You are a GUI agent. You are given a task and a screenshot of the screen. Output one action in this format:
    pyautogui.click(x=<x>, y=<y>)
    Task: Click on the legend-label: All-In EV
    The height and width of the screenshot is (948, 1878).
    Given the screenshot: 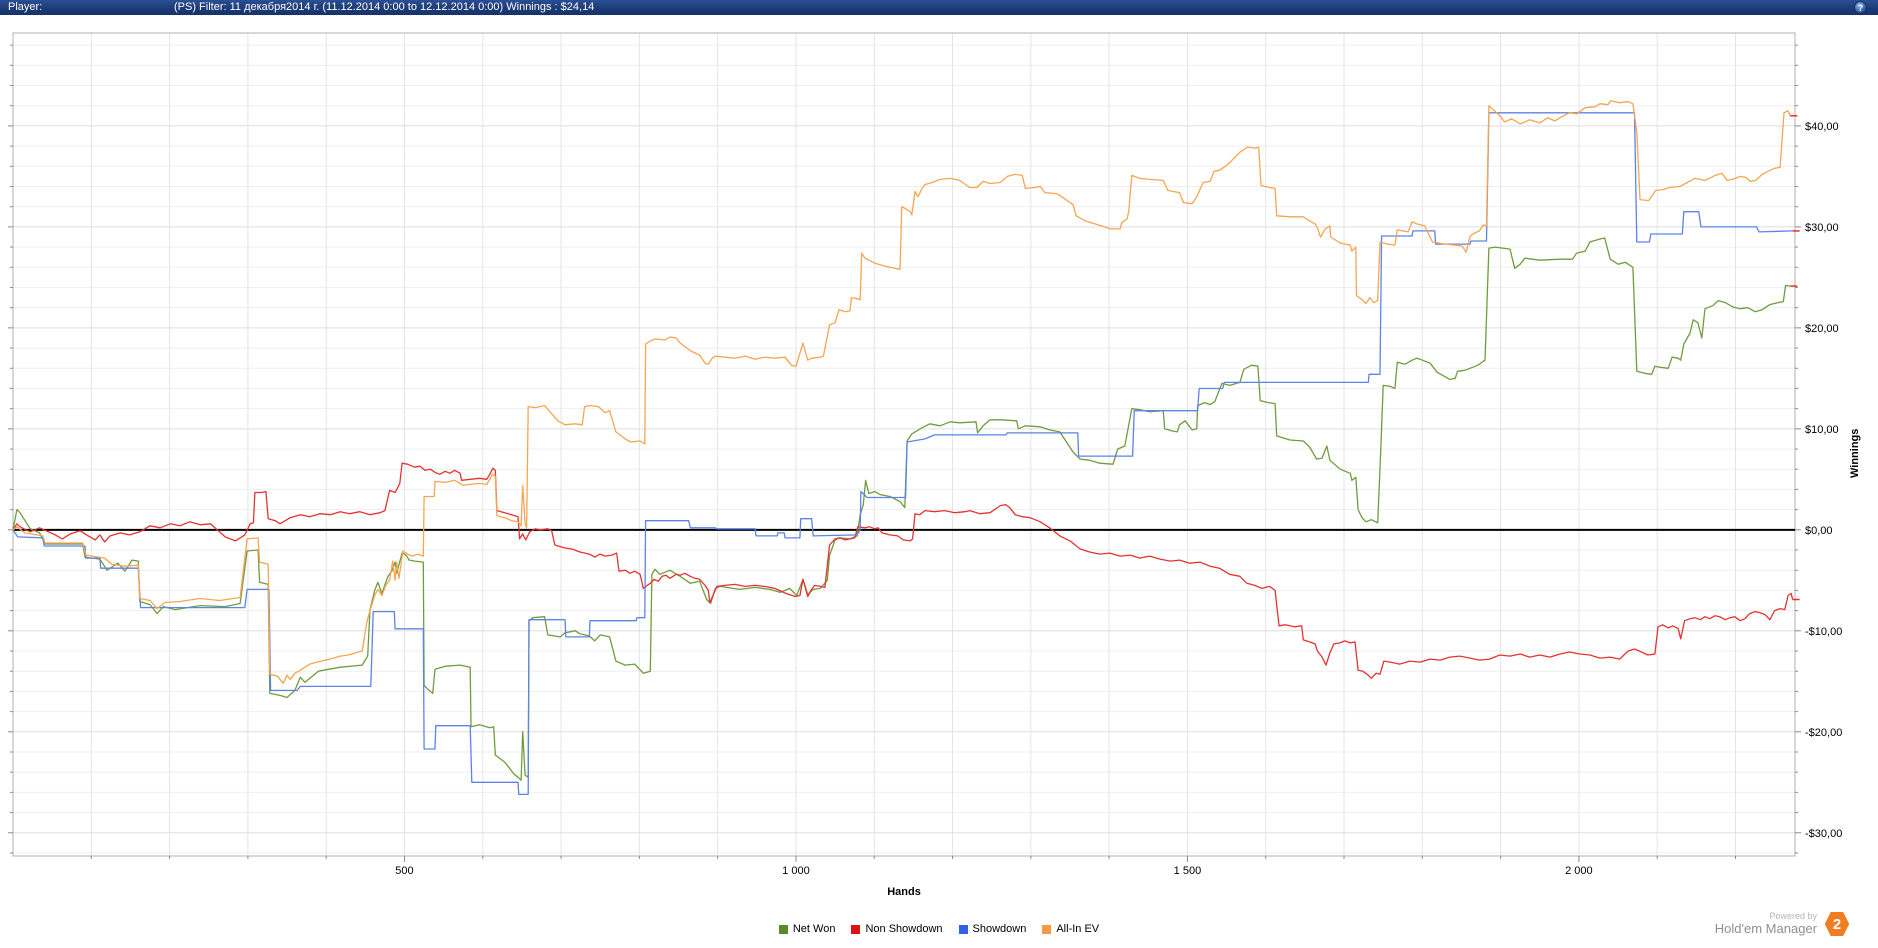 What is the action you would take?
    pyautogui.click(x=1078, y=929)
    